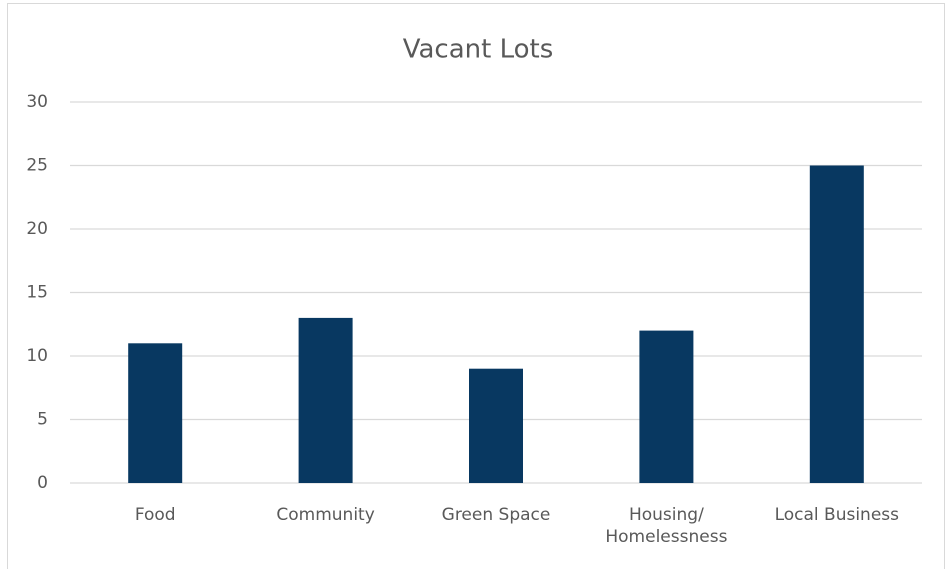 This screenshot has height=569, width=946. Describe the element at coordinates (155, 515) in the screenshot. I see `x-tick-label: Food` at that location.